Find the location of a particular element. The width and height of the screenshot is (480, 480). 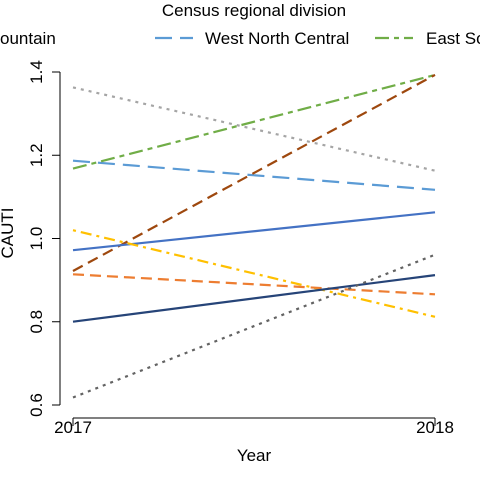

legend-label-2: West North Central is located at coordinates (277, 38).